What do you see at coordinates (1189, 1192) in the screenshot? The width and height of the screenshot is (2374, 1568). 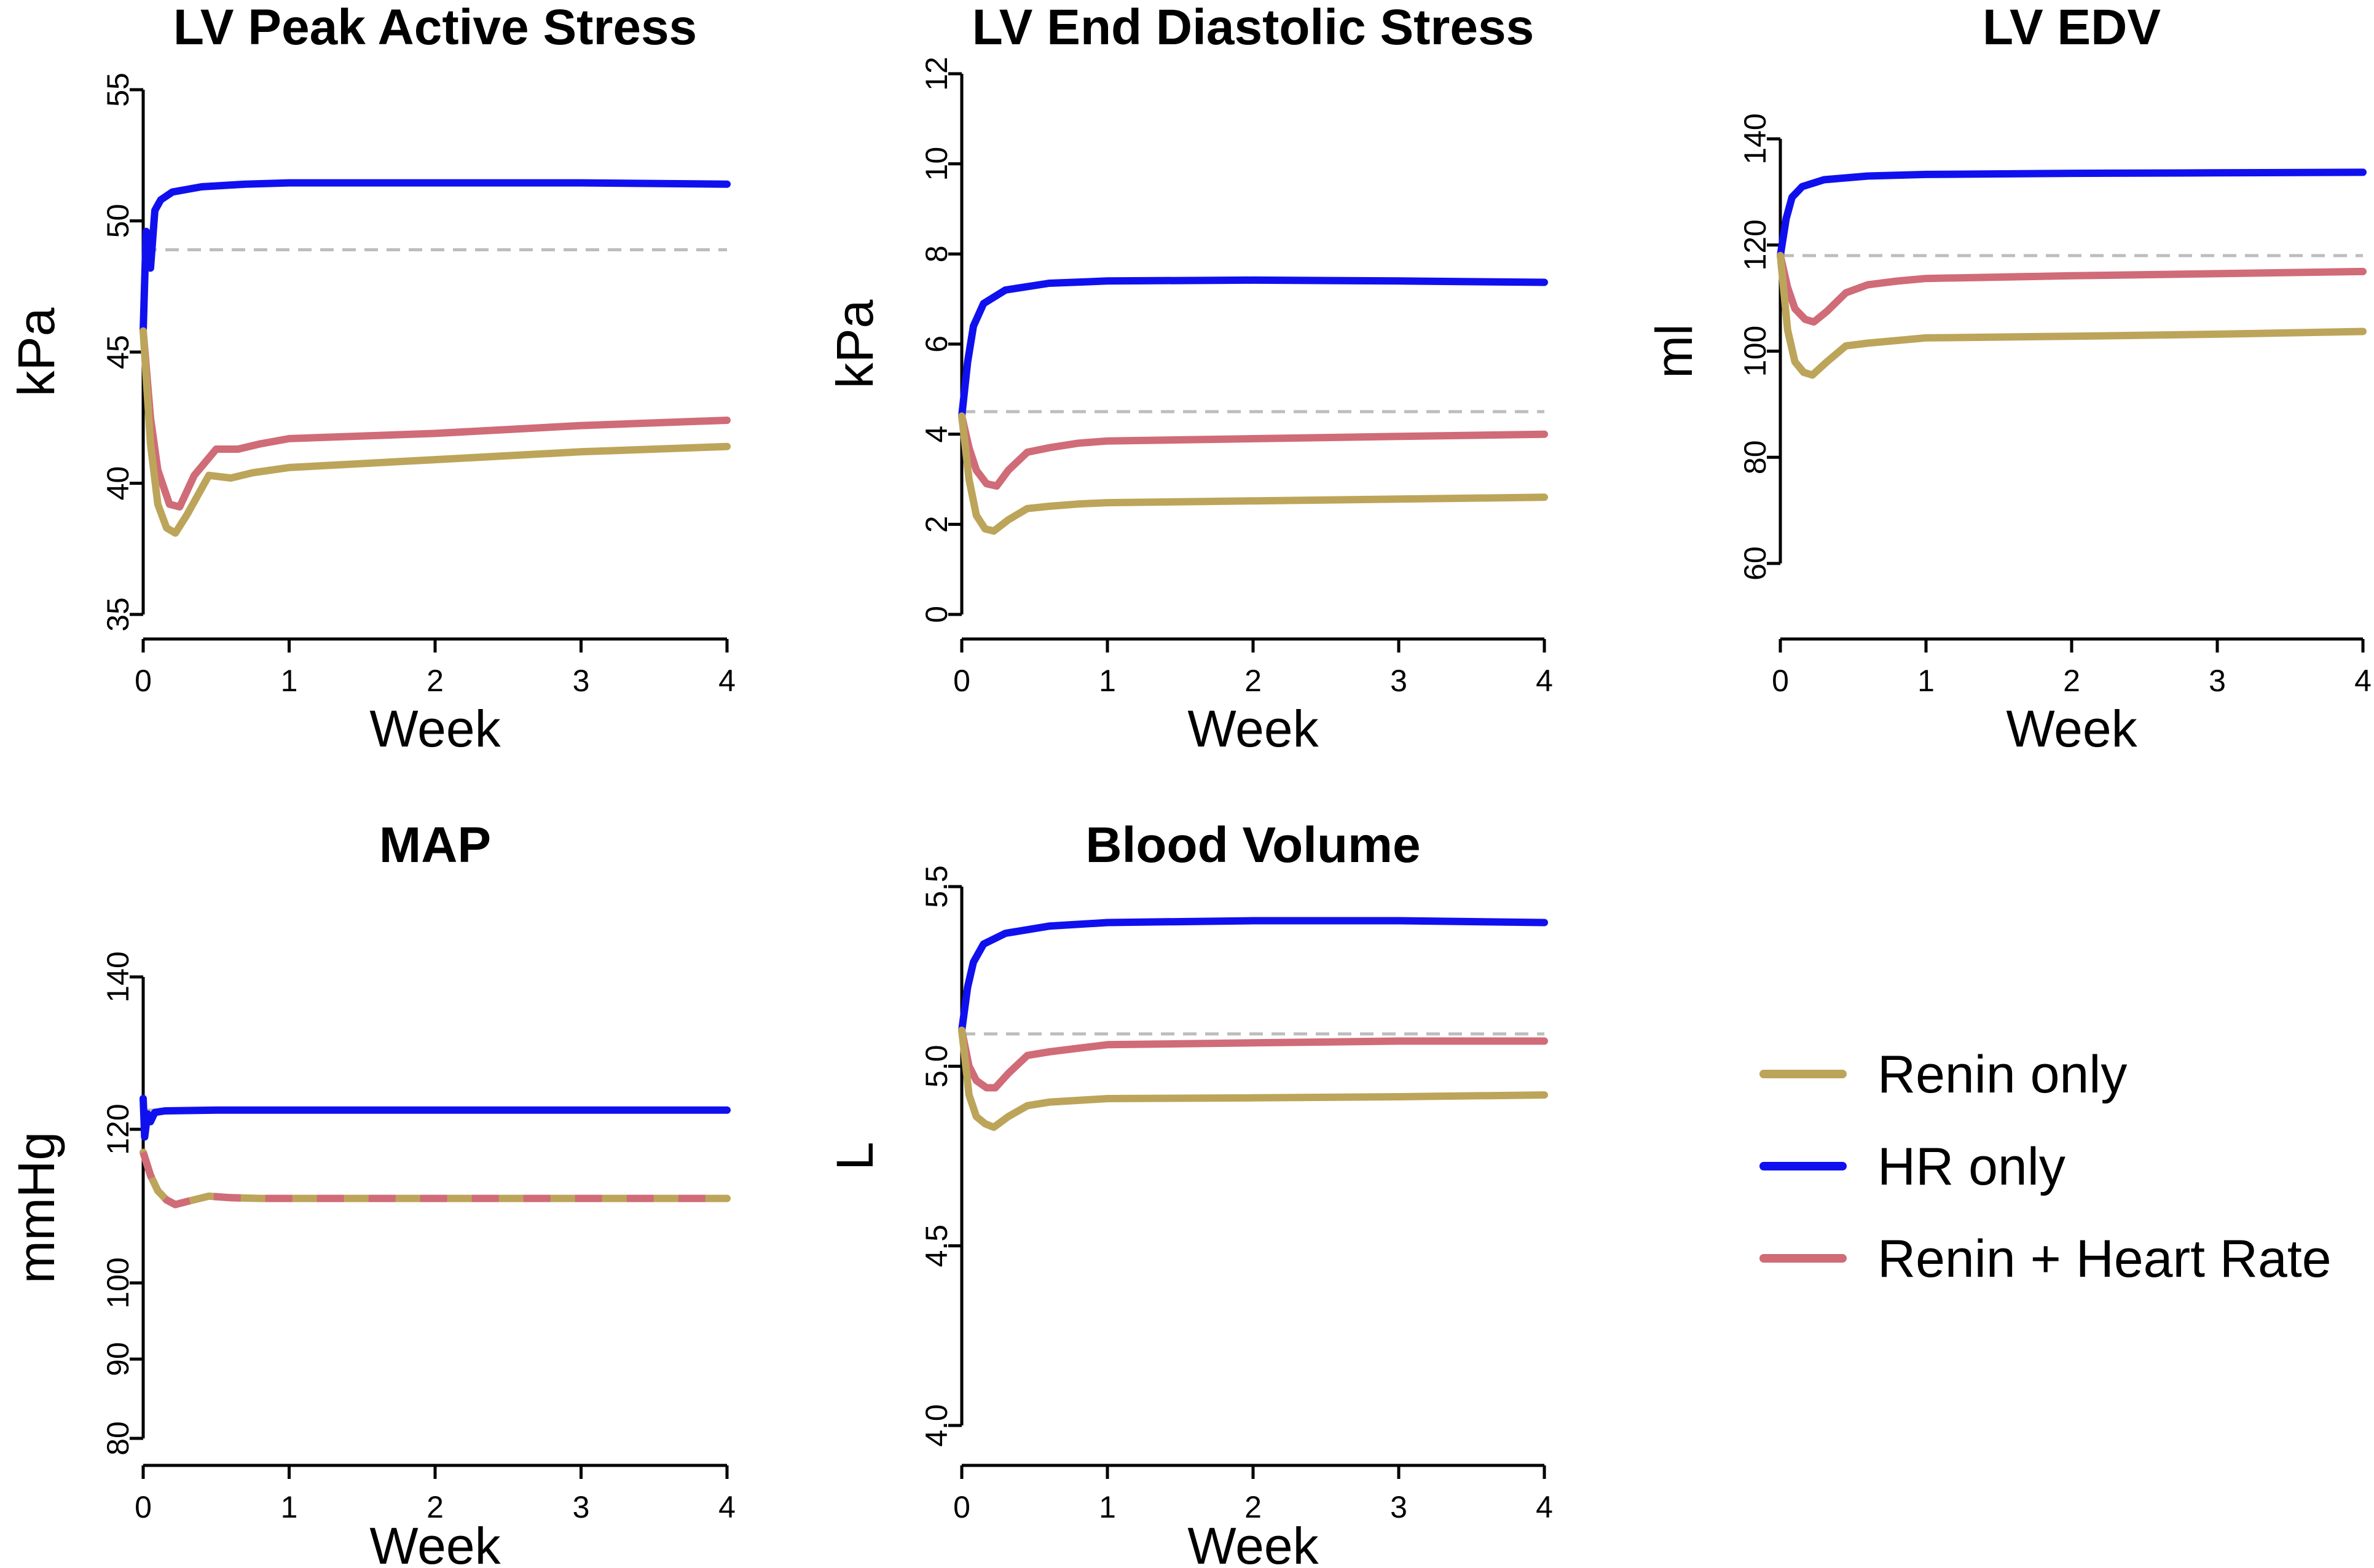 I see `chart-blood-volume: Blood Volume 4.0 4.5 5.0 5.5 0 1 2 3 4 Week L` at bounding box center [1189, 1192].